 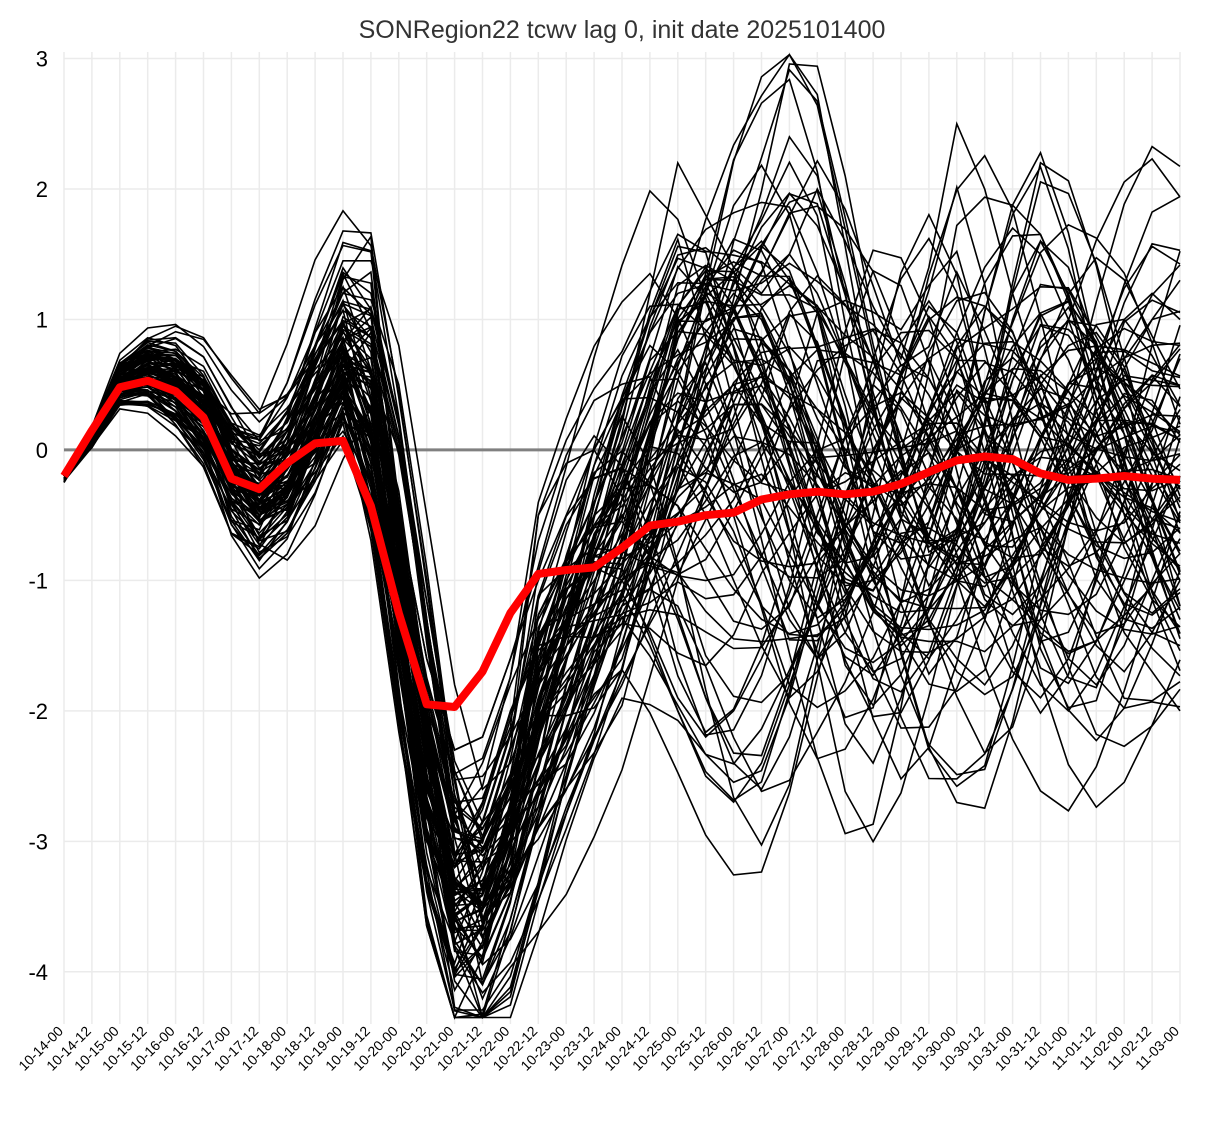 I want to click on y-tick-label: -1, so click(x=38, y=580).